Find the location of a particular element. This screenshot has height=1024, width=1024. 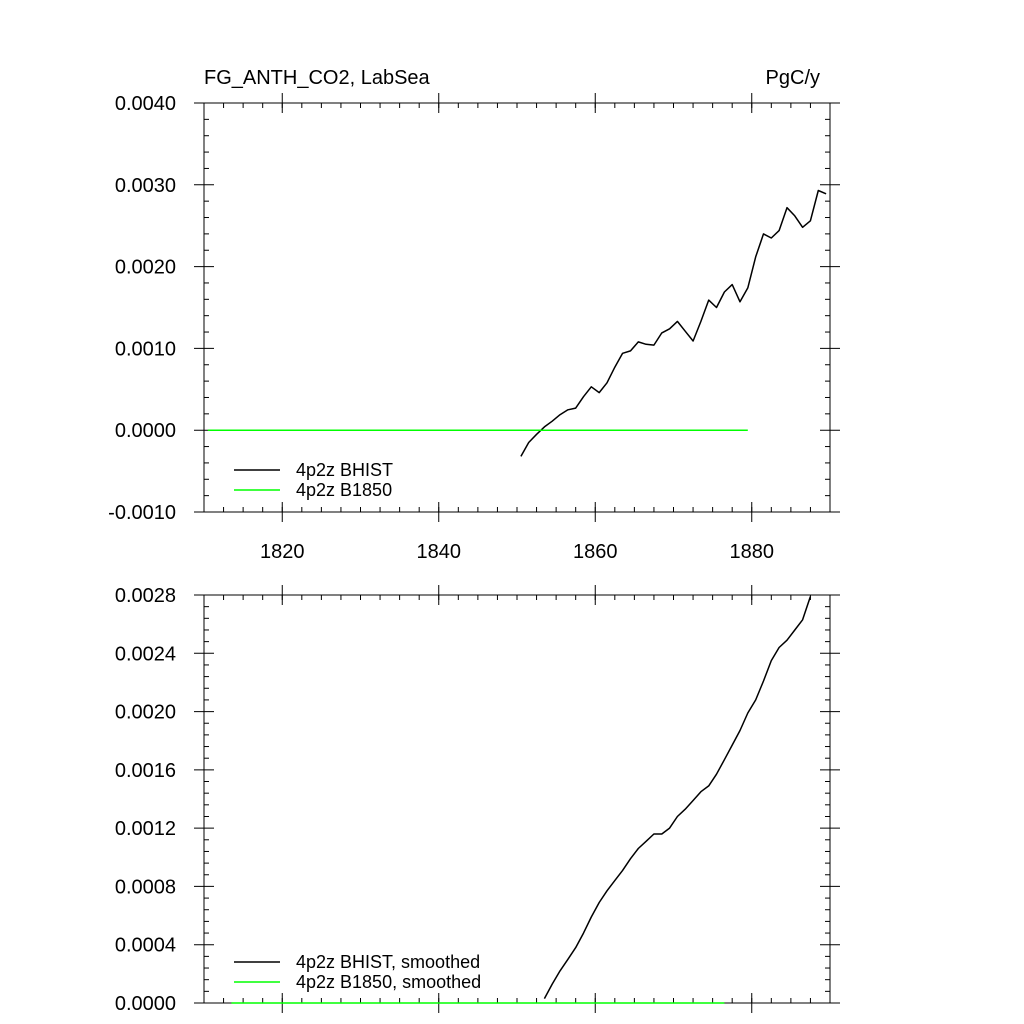

chart-units: PgC/y is located at coordinates (793, 78).